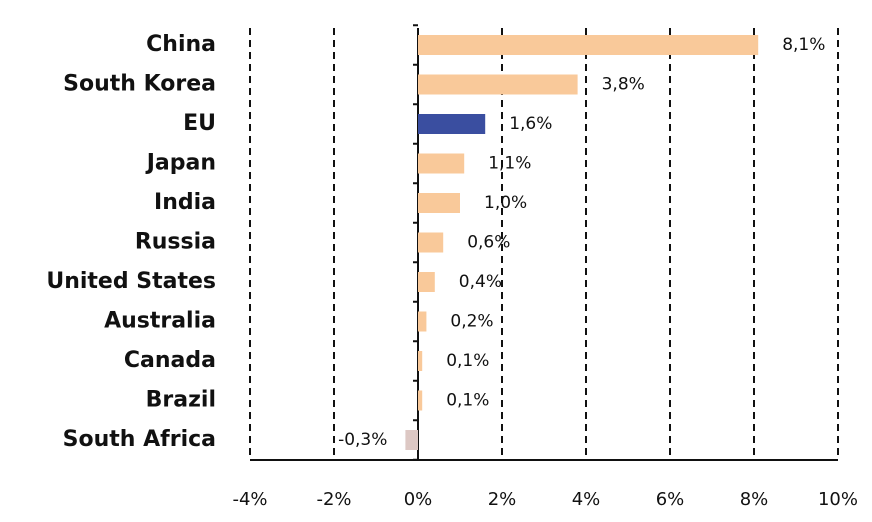 This screenshot has width=872, height=522. What do you see at coordinates (333, 499) in the screenshot?
I see `x-tick-label: -2%` at bounding box center [333, 499].